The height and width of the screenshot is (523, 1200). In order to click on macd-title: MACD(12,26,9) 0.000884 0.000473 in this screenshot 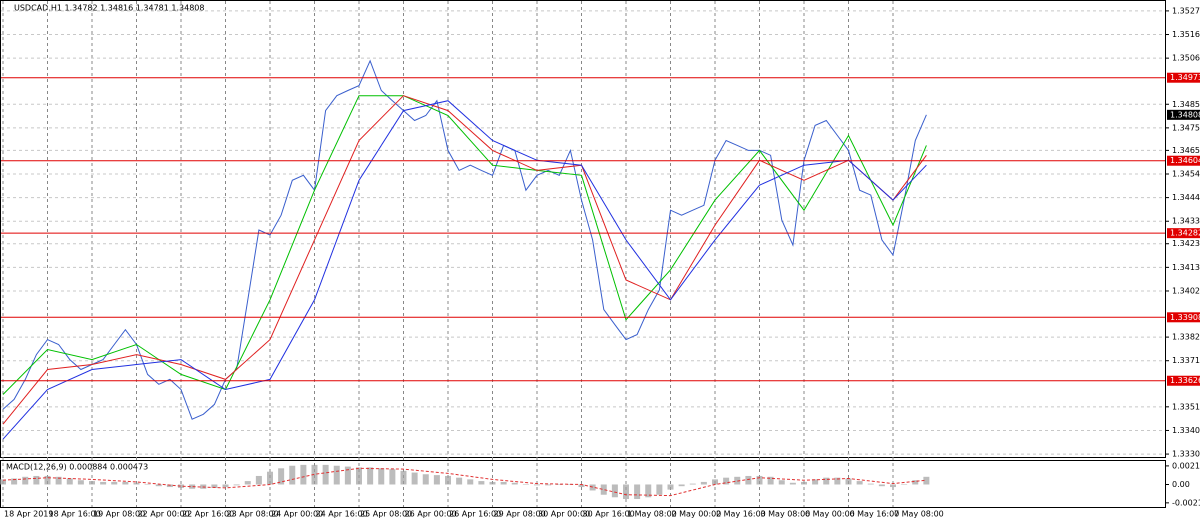, I will do `click(77, 467)`.